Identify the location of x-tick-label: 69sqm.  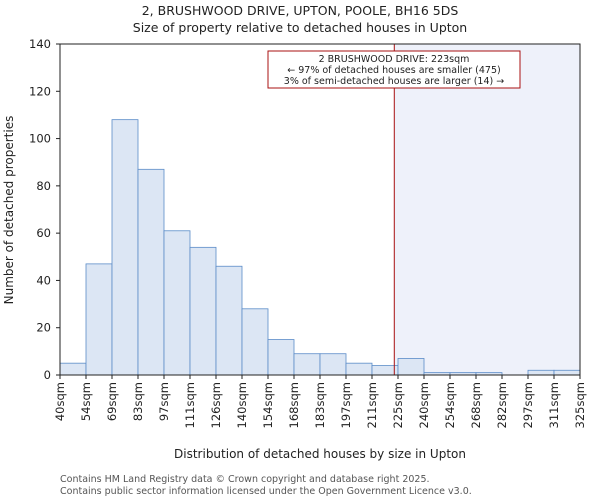
(112, 401).